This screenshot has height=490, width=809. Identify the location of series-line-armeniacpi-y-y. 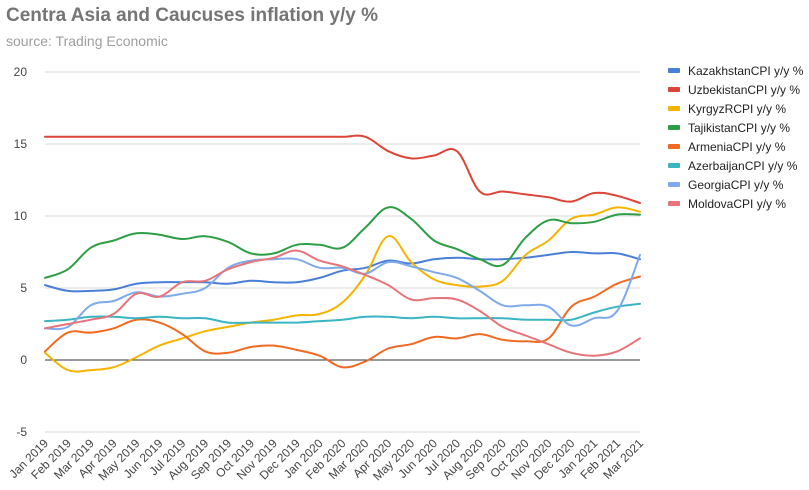
(342, 322).